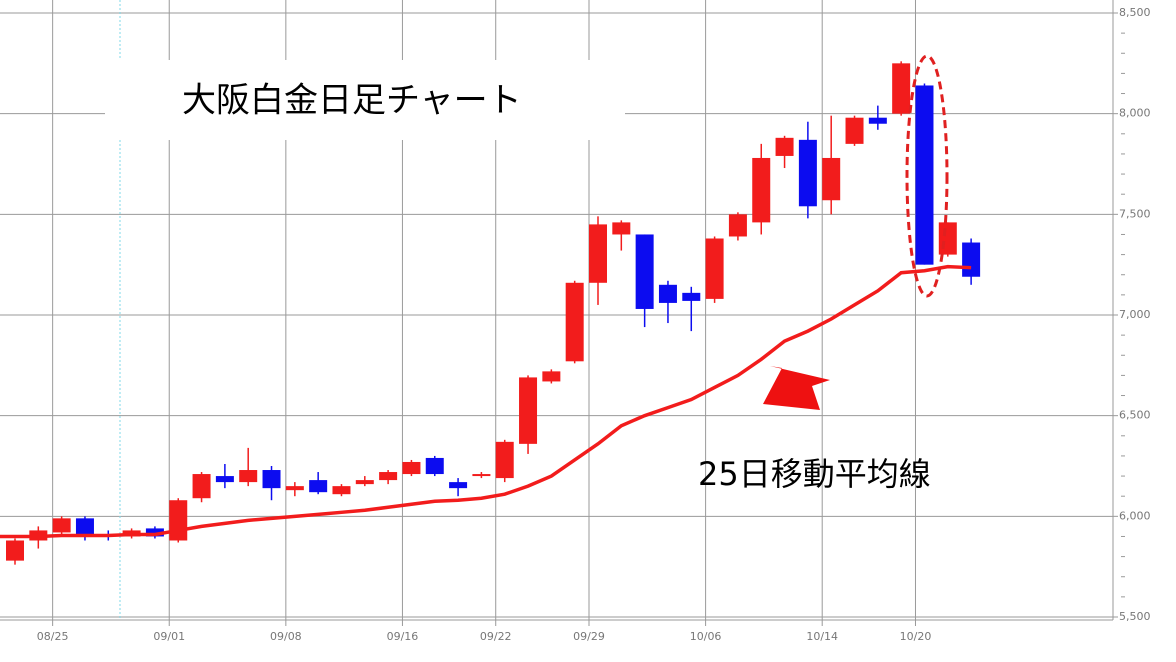 The width and height of the screenshot is (1176, 662). Describe the element at coordinates (1135, 113) in the screenshot. I see `y-tick-label: 8,000` at that location.